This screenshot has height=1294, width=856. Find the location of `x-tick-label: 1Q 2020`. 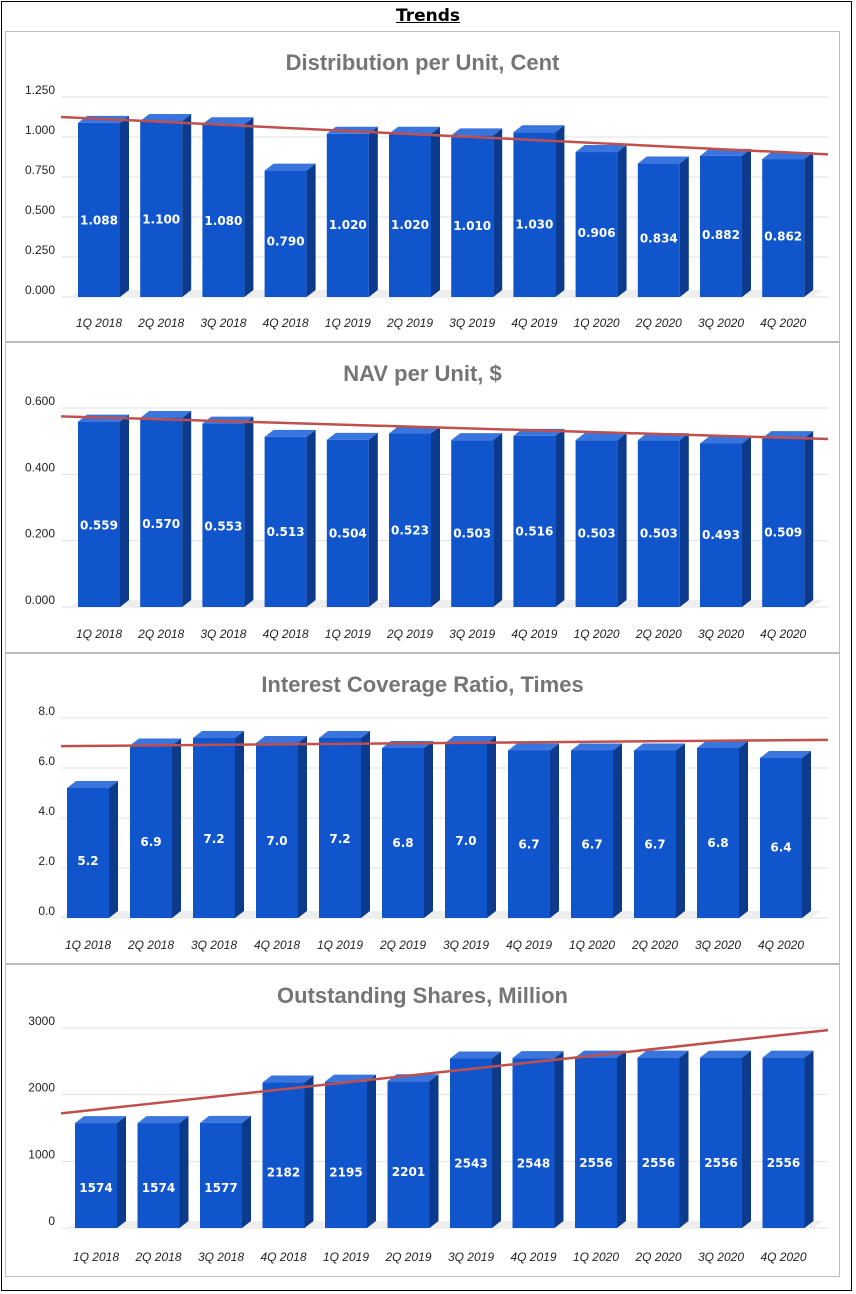

x-tick-label: 1Q 2020 is located at coordinates (597, 323).